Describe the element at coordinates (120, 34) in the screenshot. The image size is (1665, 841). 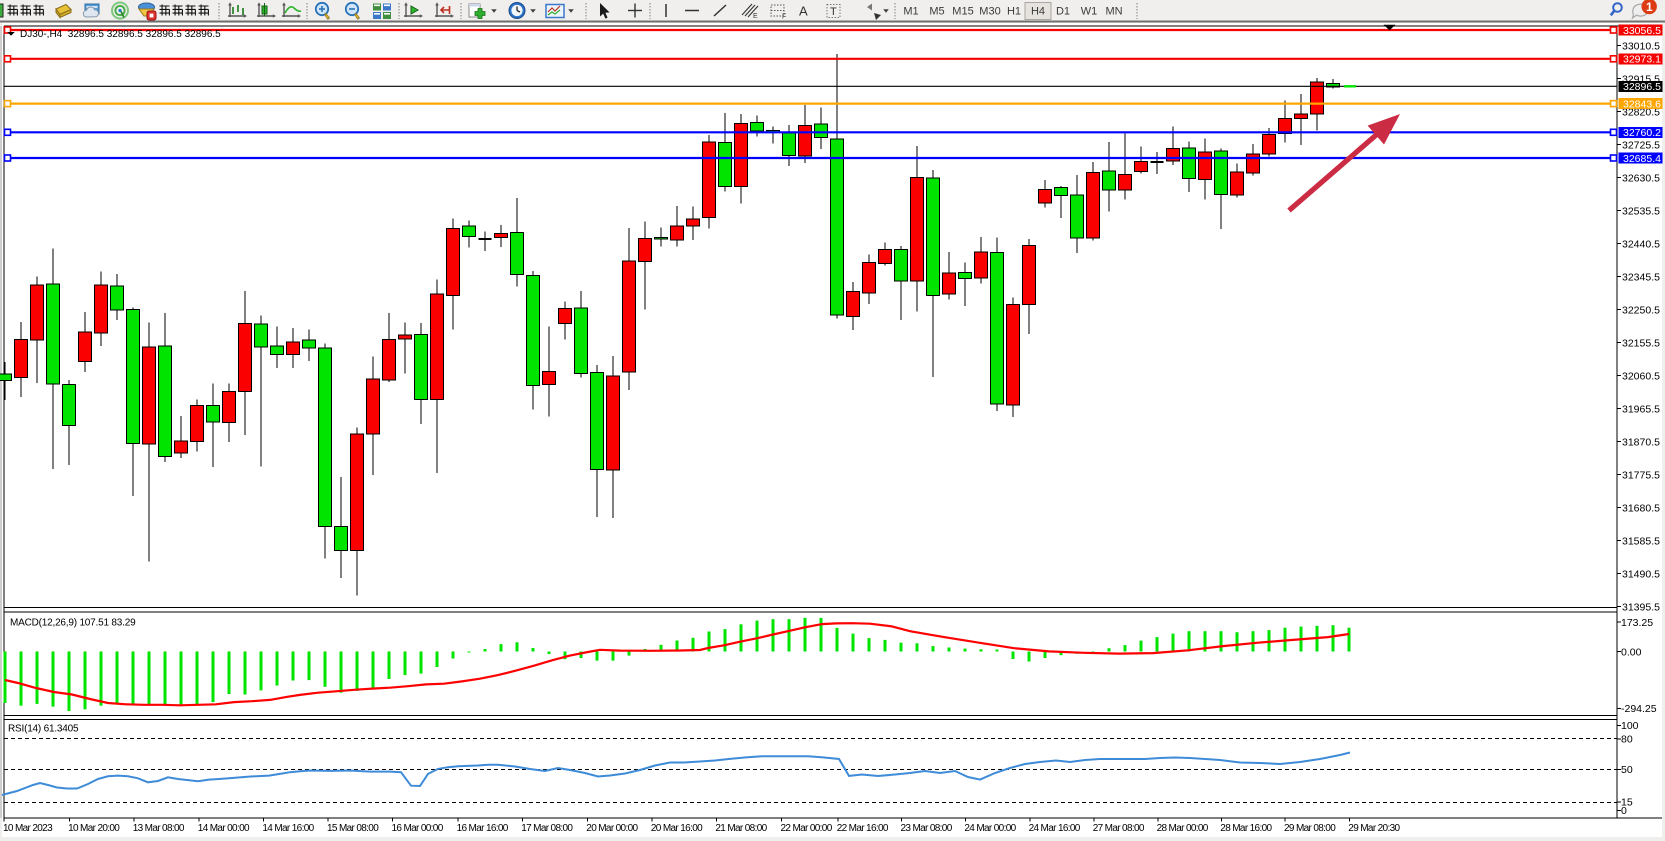
I see `svg-text:DJ30-,H4 32896.5 32896.5 3289: DJ30-,H4 32896.5 32896.5 32896.5 32896.5` at that location.